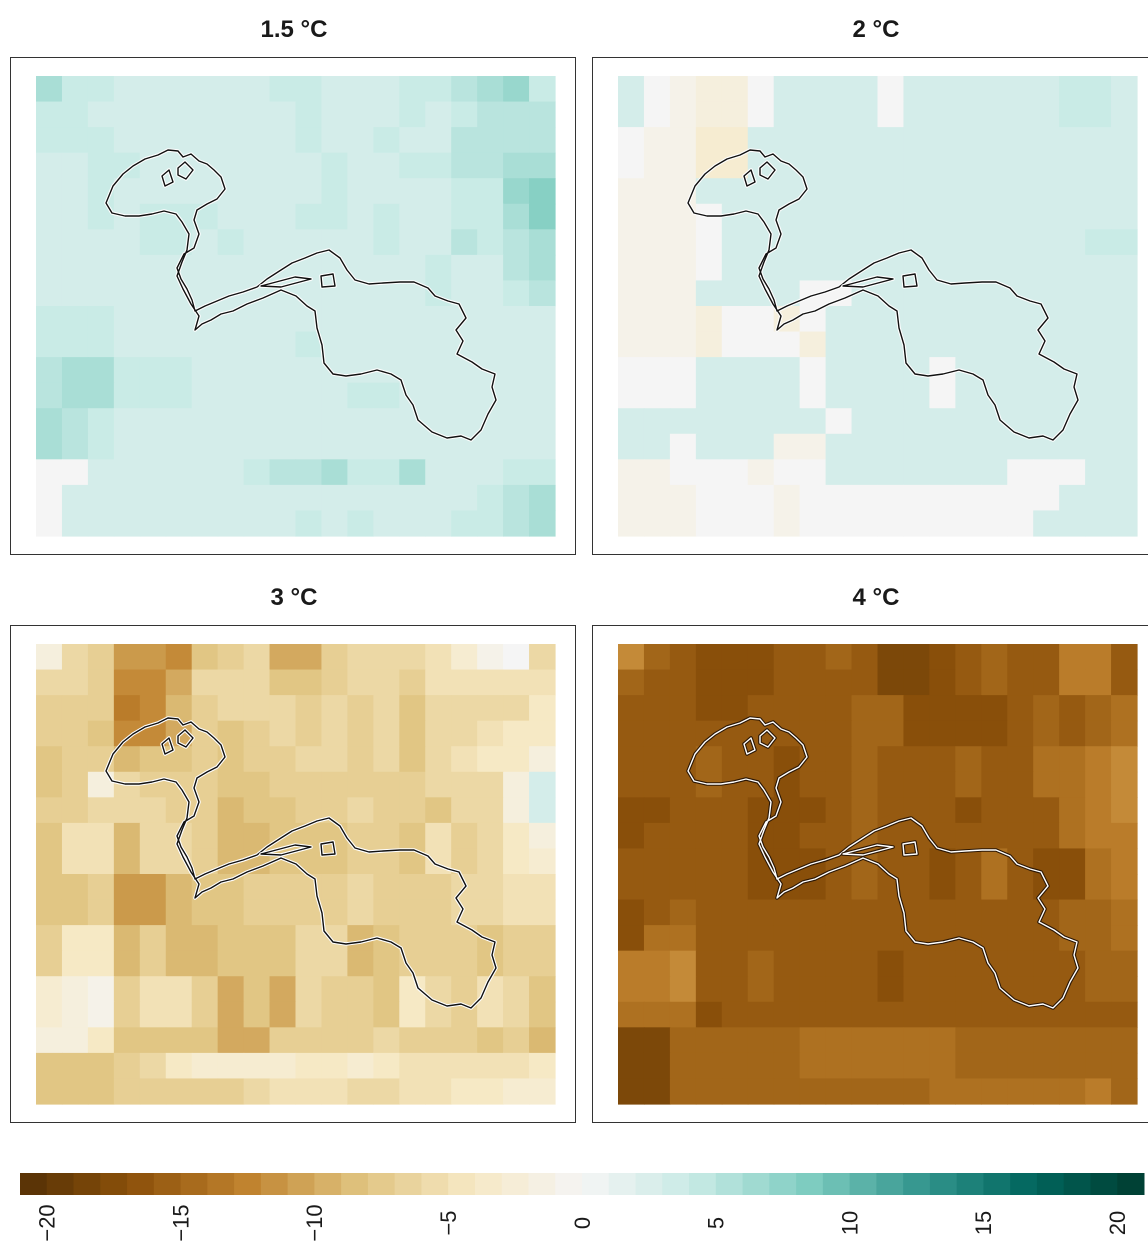 The width and height of the screenshot is (1148, 1257). Describe the element at coordinates (716, 1223) in the screenshot. I see `legend-tick-label: 5` at that location.